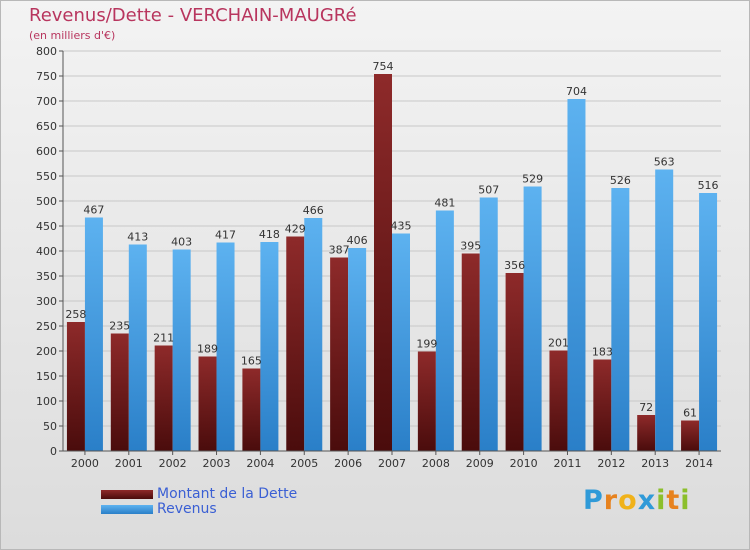 The image size is (750, 550). Describe the element at coordinates (46, 176) in the screenshot. I see `y-tick-label: 550` at that location.